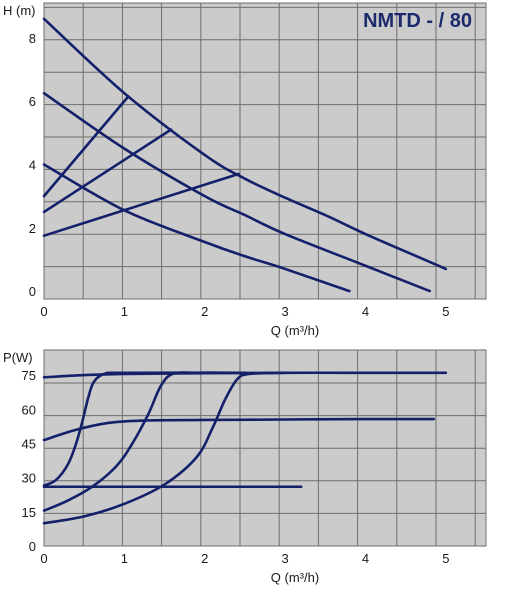 The height and width of the screenshot is (602, 532). I want to click on y-tick-label: 8, so click(32, 38).